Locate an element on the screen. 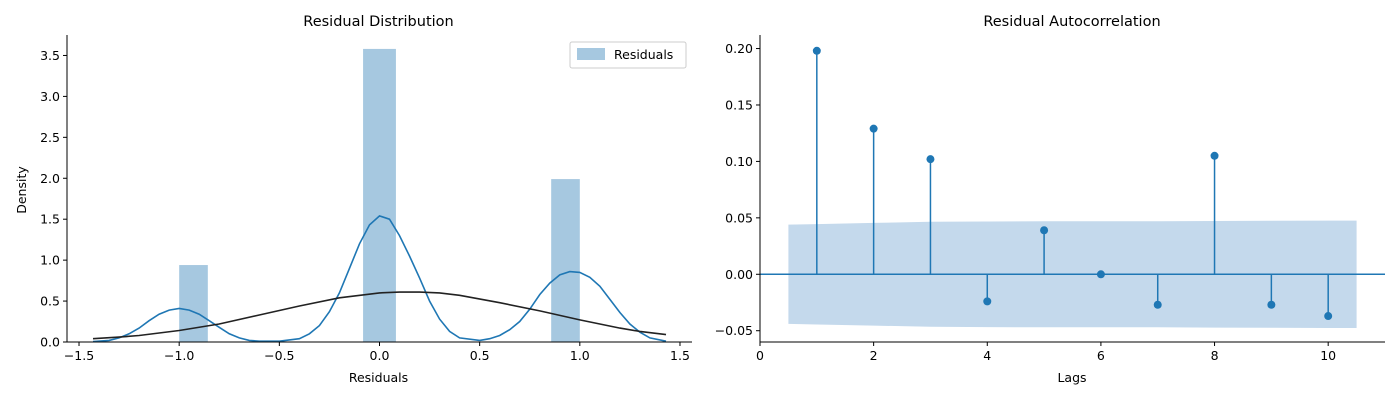 The height and width of the screenshot is (400, 1400). y-tick-label: 1.0 is located at coordinates (50, 260).